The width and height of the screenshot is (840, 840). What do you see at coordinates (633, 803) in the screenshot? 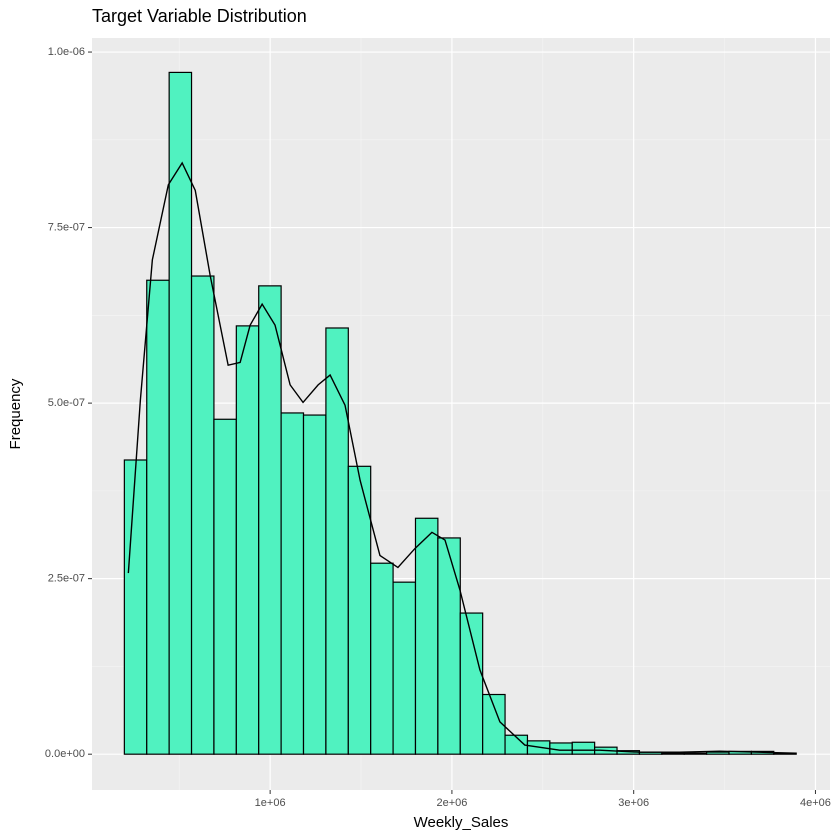
I see `x-tick-label: 3e+06` at bounding box center [633, 803].